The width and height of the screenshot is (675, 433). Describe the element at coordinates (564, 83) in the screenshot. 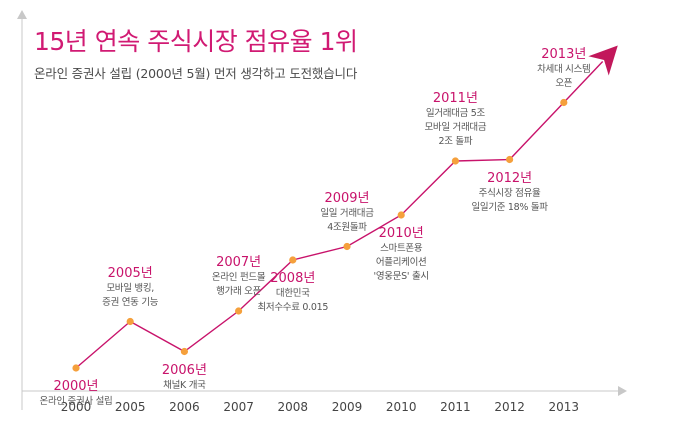

I see `annotation-text: 오픈` at that location.